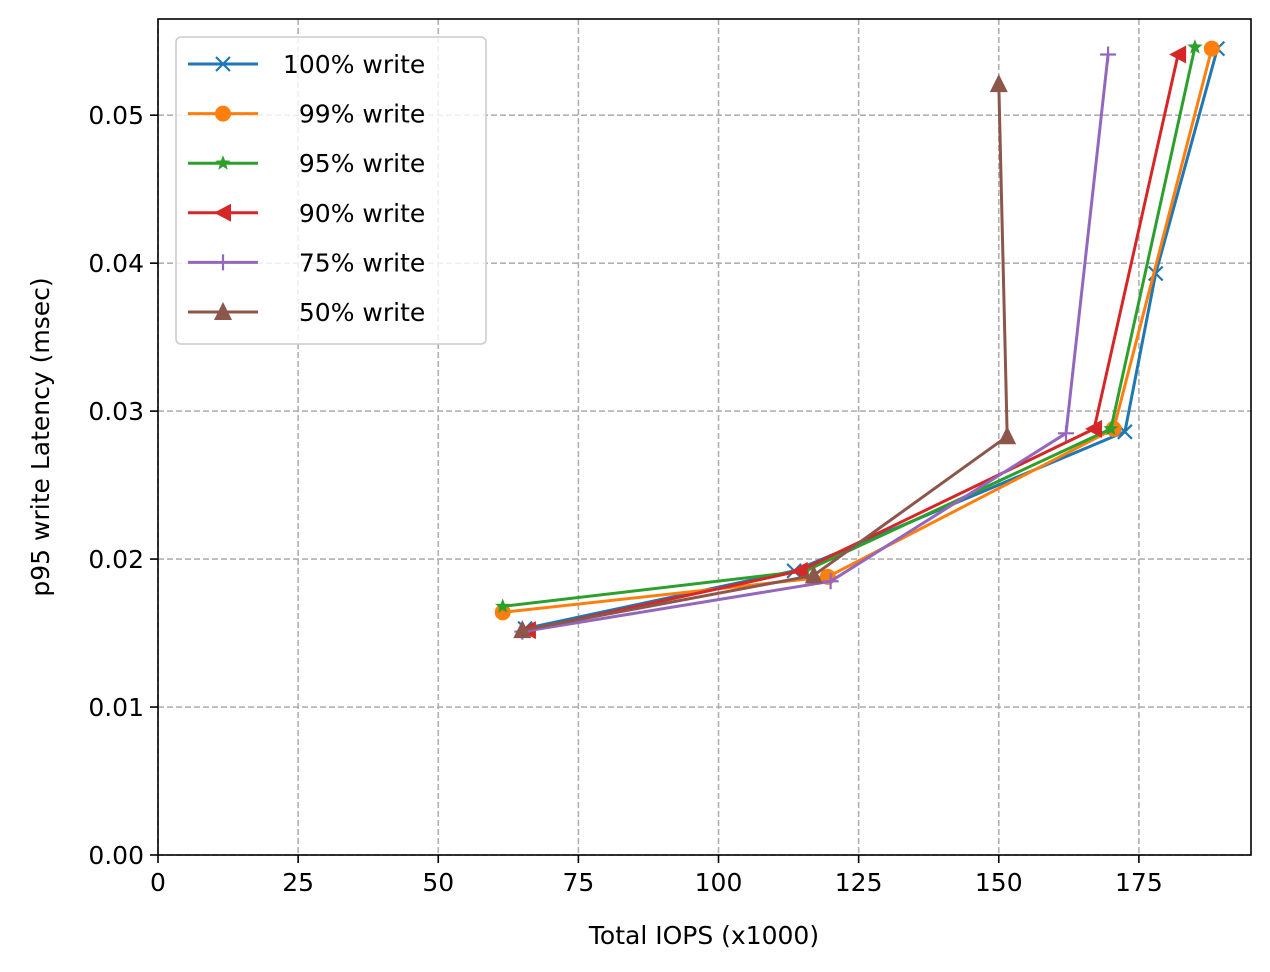 Image resolution: width=1270 pixels, height=972 pixels. Describe the element at coordinates (999, 882) in the screenshot. I see `x-tick-label: 150` at that location.